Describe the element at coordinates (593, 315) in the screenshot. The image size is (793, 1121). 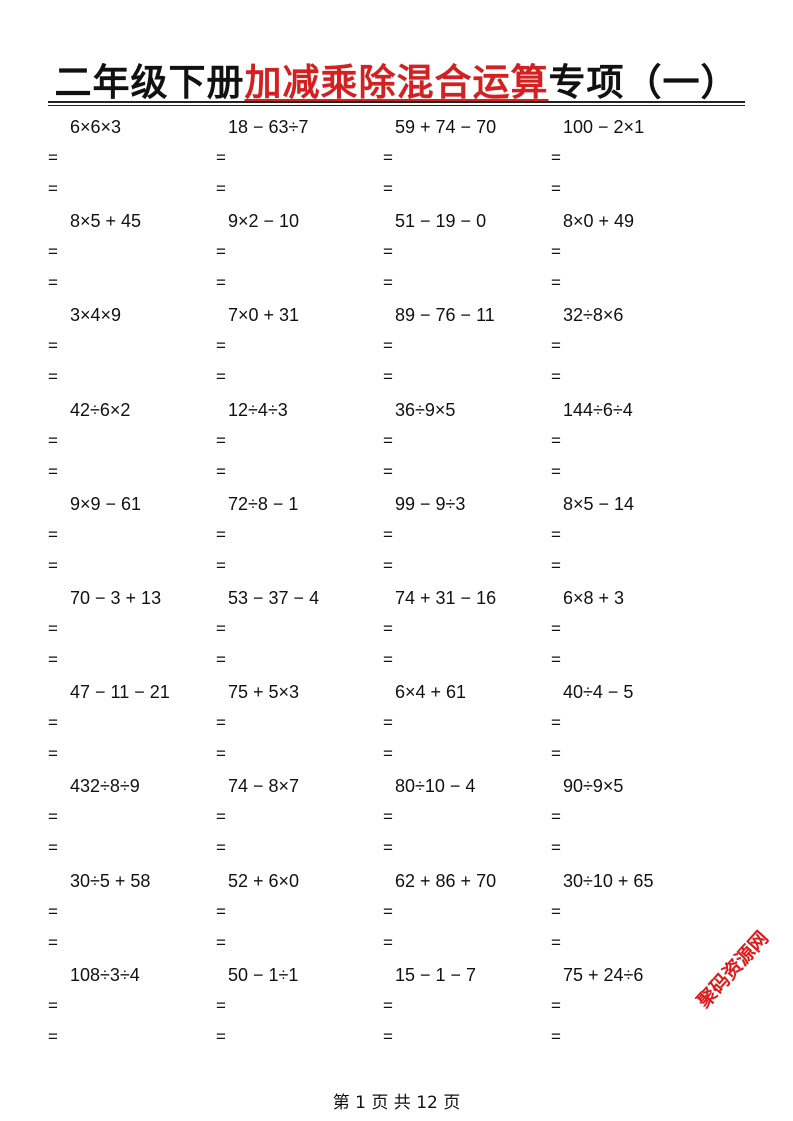
I see `problem-expression: 32÷8×6` at that location.